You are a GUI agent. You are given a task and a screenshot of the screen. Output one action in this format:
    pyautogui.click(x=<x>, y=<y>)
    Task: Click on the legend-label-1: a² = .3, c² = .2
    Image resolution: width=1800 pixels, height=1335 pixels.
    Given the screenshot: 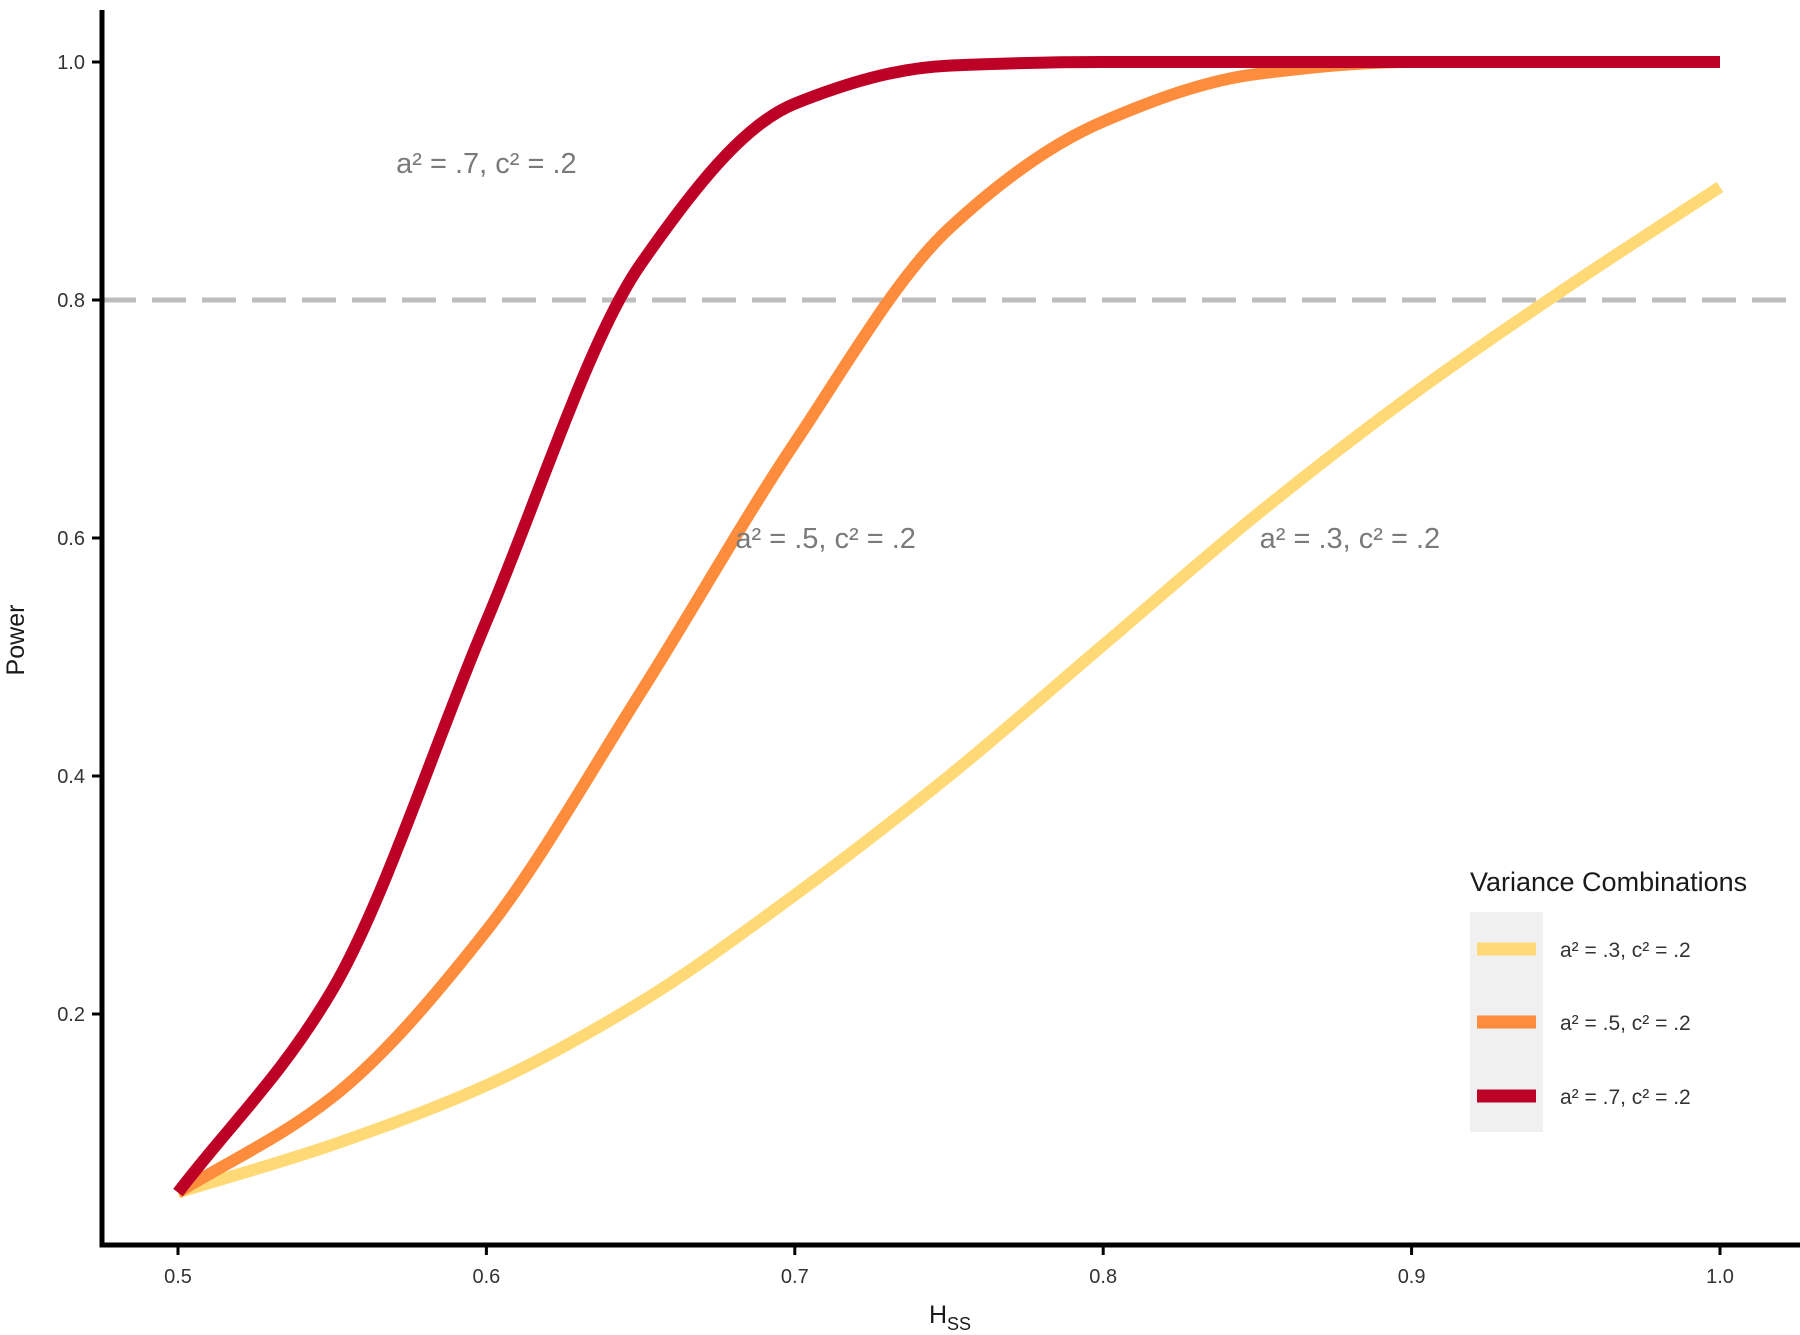 What is the action you would take?
    pyautogui.click(x=1625, y=950)
    